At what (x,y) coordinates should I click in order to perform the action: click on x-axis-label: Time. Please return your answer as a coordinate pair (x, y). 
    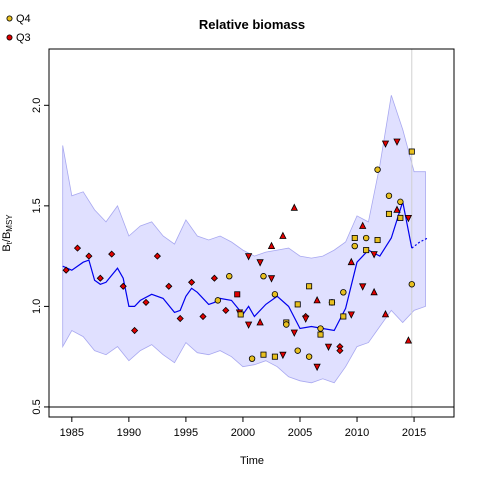
    Looking at the image, I should click on (252, 461).